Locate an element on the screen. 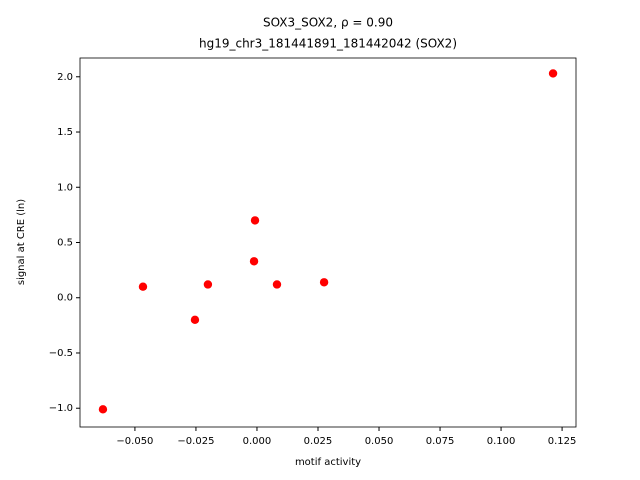 This screenshot has width=640, height=480. x-tick-label: −0.050 is located at coordinates (134, 441).